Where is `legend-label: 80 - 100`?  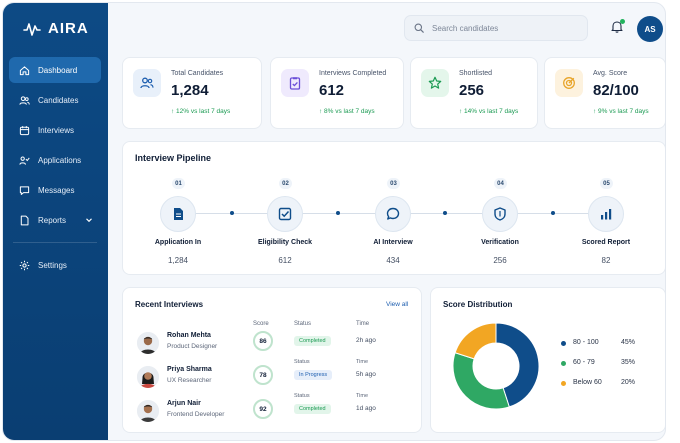
legend-label: 80 - 100 is located at coordinates (586, 342).